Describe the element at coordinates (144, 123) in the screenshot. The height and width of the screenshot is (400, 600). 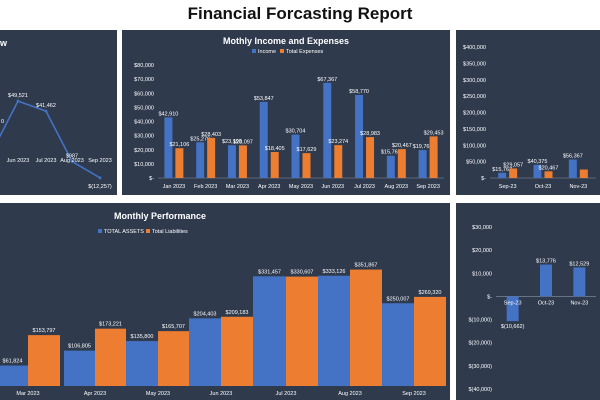
I see `income-expenses-y-tick: $40,000` at that location.